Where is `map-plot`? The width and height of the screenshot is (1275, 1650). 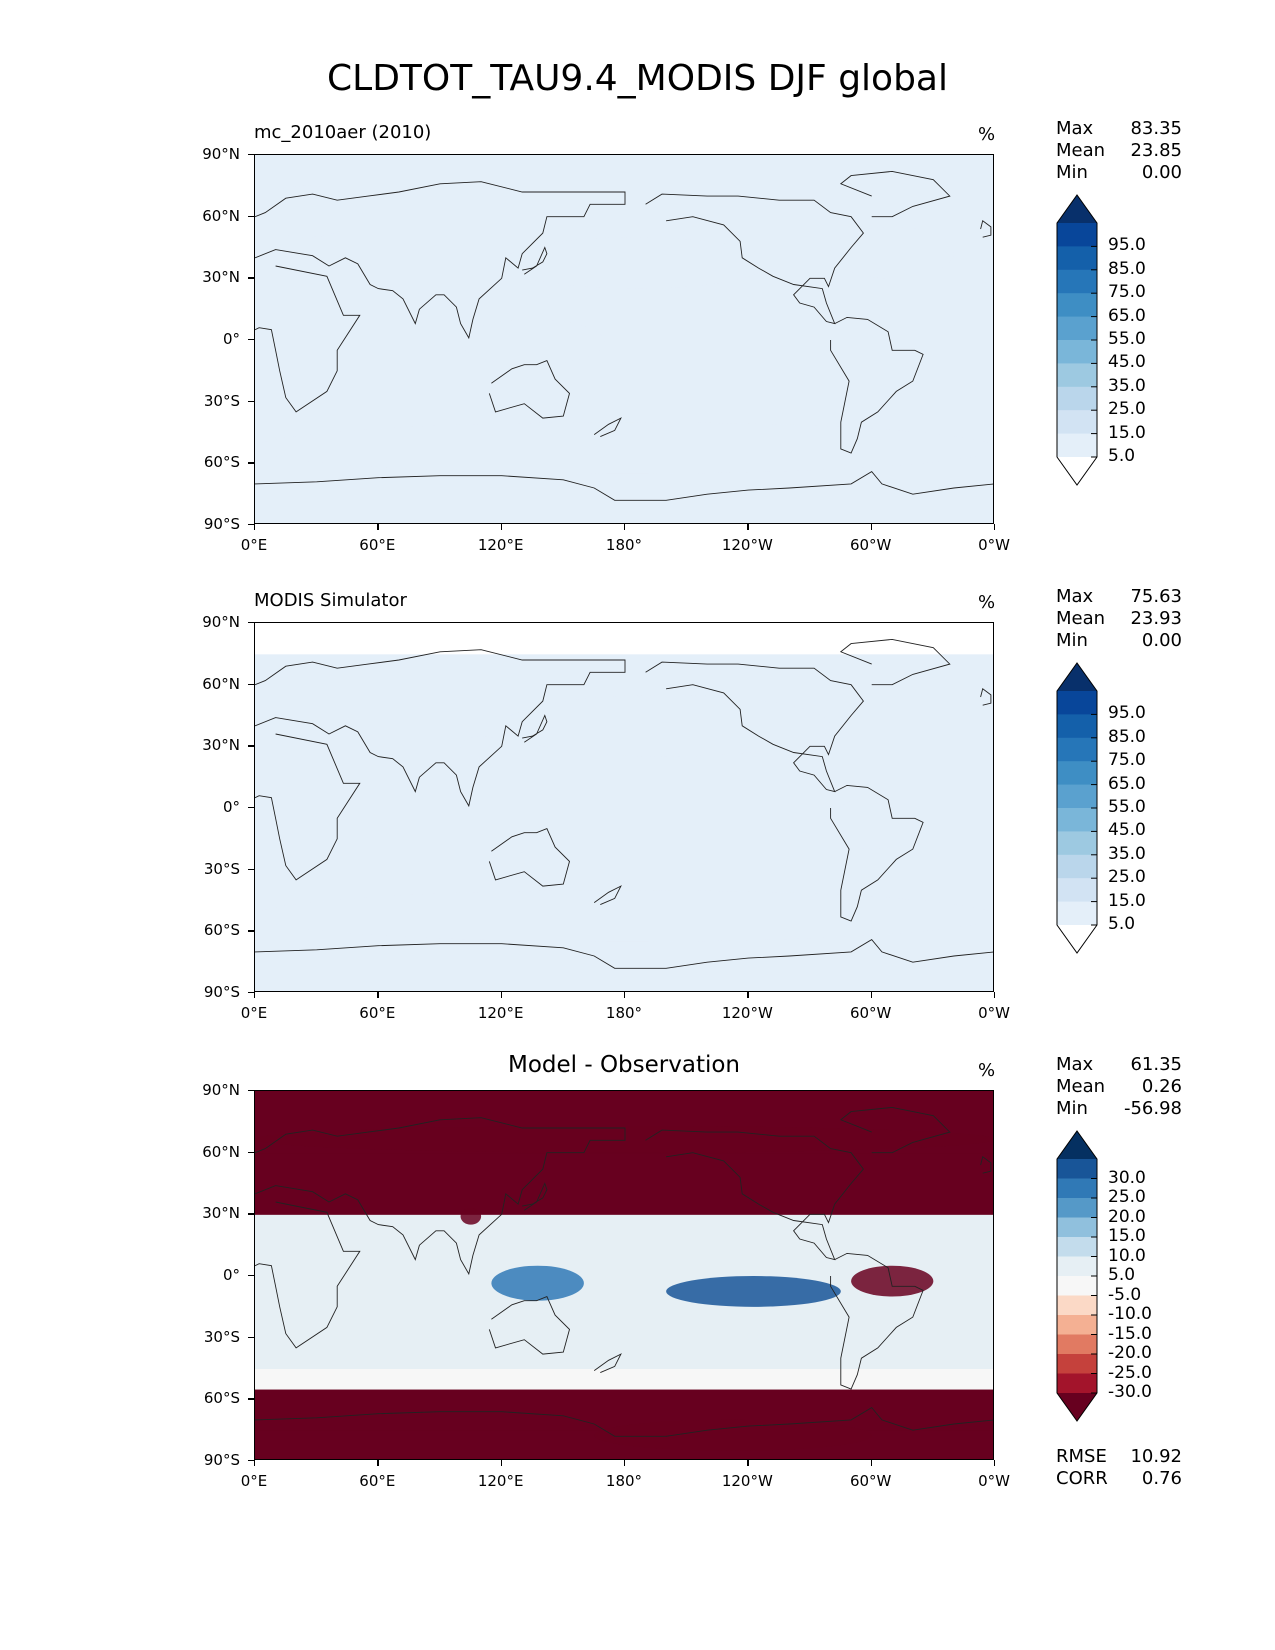
map-plot is located at coordinates (624, 339).